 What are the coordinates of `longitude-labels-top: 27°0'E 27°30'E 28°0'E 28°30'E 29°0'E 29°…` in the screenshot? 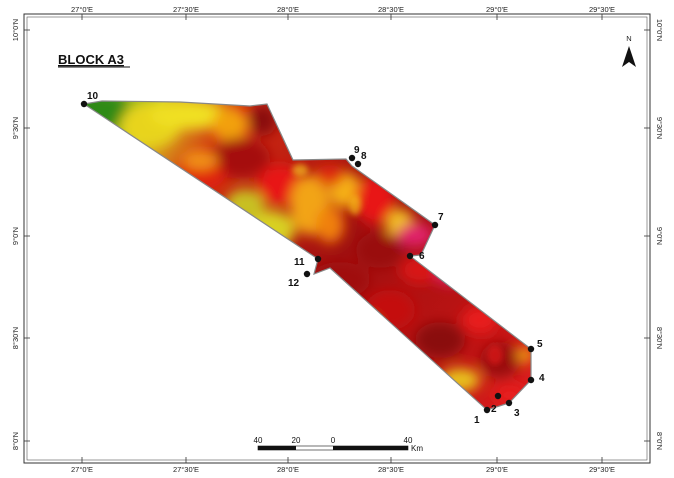 It's located at (343, 9).